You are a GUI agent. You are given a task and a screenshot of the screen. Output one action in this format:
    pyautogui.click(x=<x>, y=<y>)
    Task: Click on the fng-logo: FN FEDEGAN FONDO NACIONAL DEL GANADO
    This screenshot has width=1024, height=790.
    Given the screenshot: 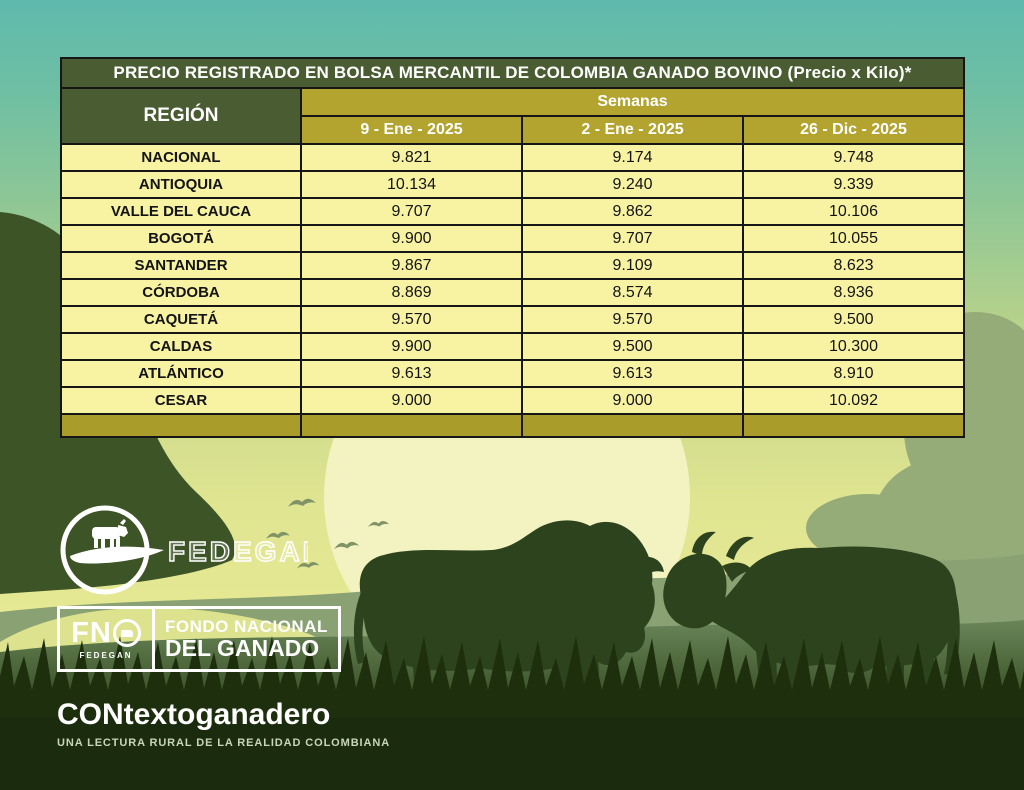 What is the action you would take?
    pyautogui.click(x=199, y=639)
    